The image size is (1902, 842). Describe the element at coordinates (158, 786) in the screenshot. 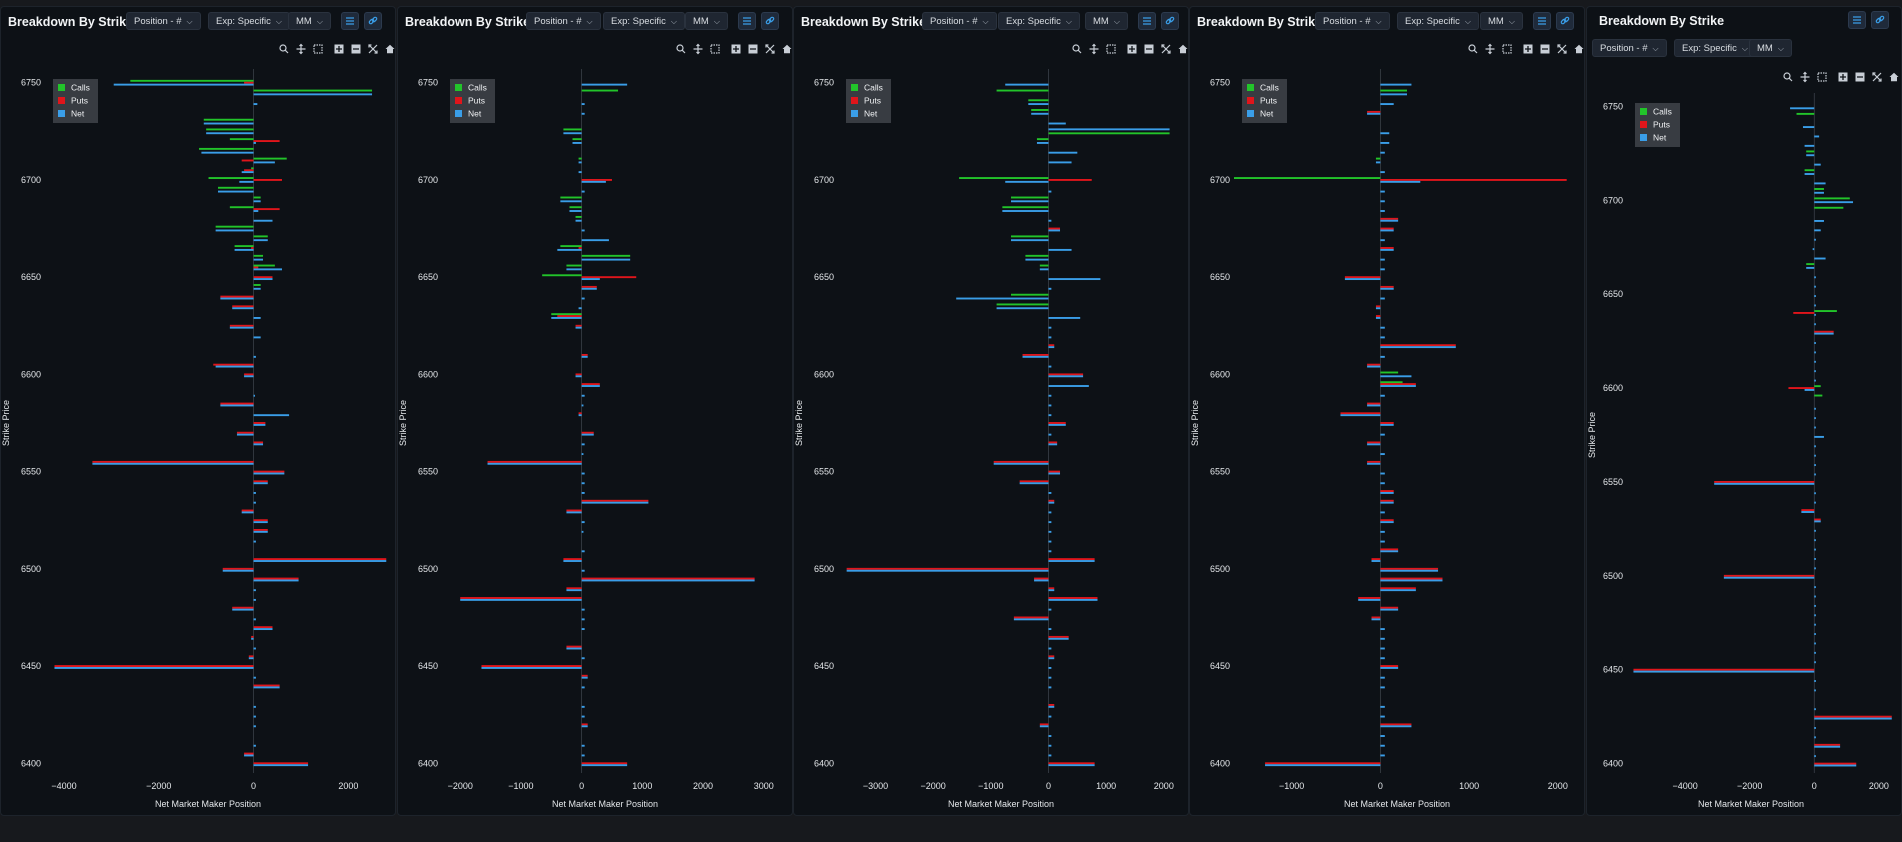

I see `x-tick-label: −2000` at that location.